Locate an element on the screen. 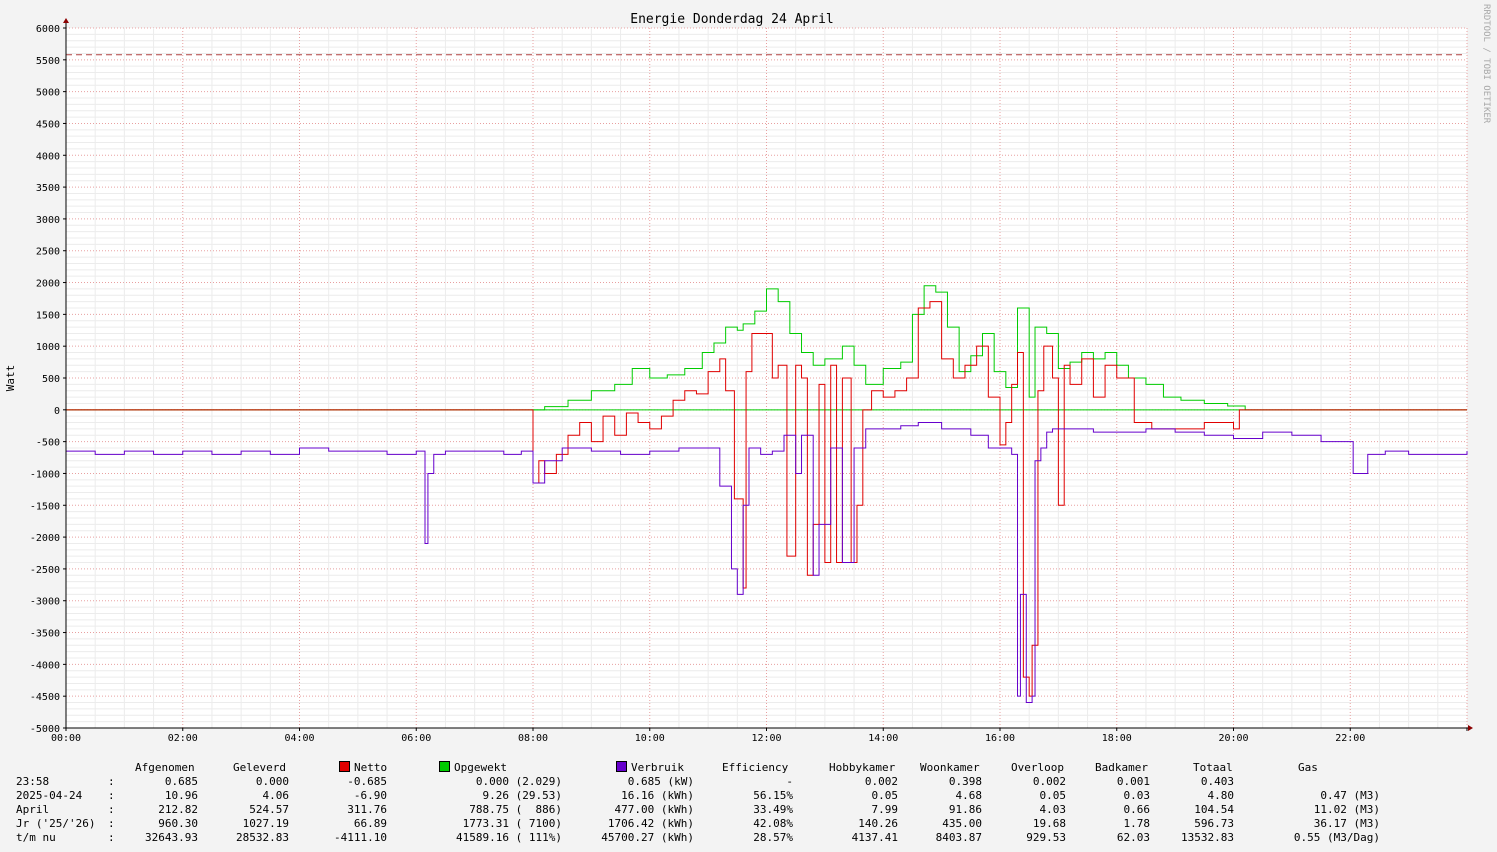  y-tick-label: -4000 is located at coordinates (45, 665).